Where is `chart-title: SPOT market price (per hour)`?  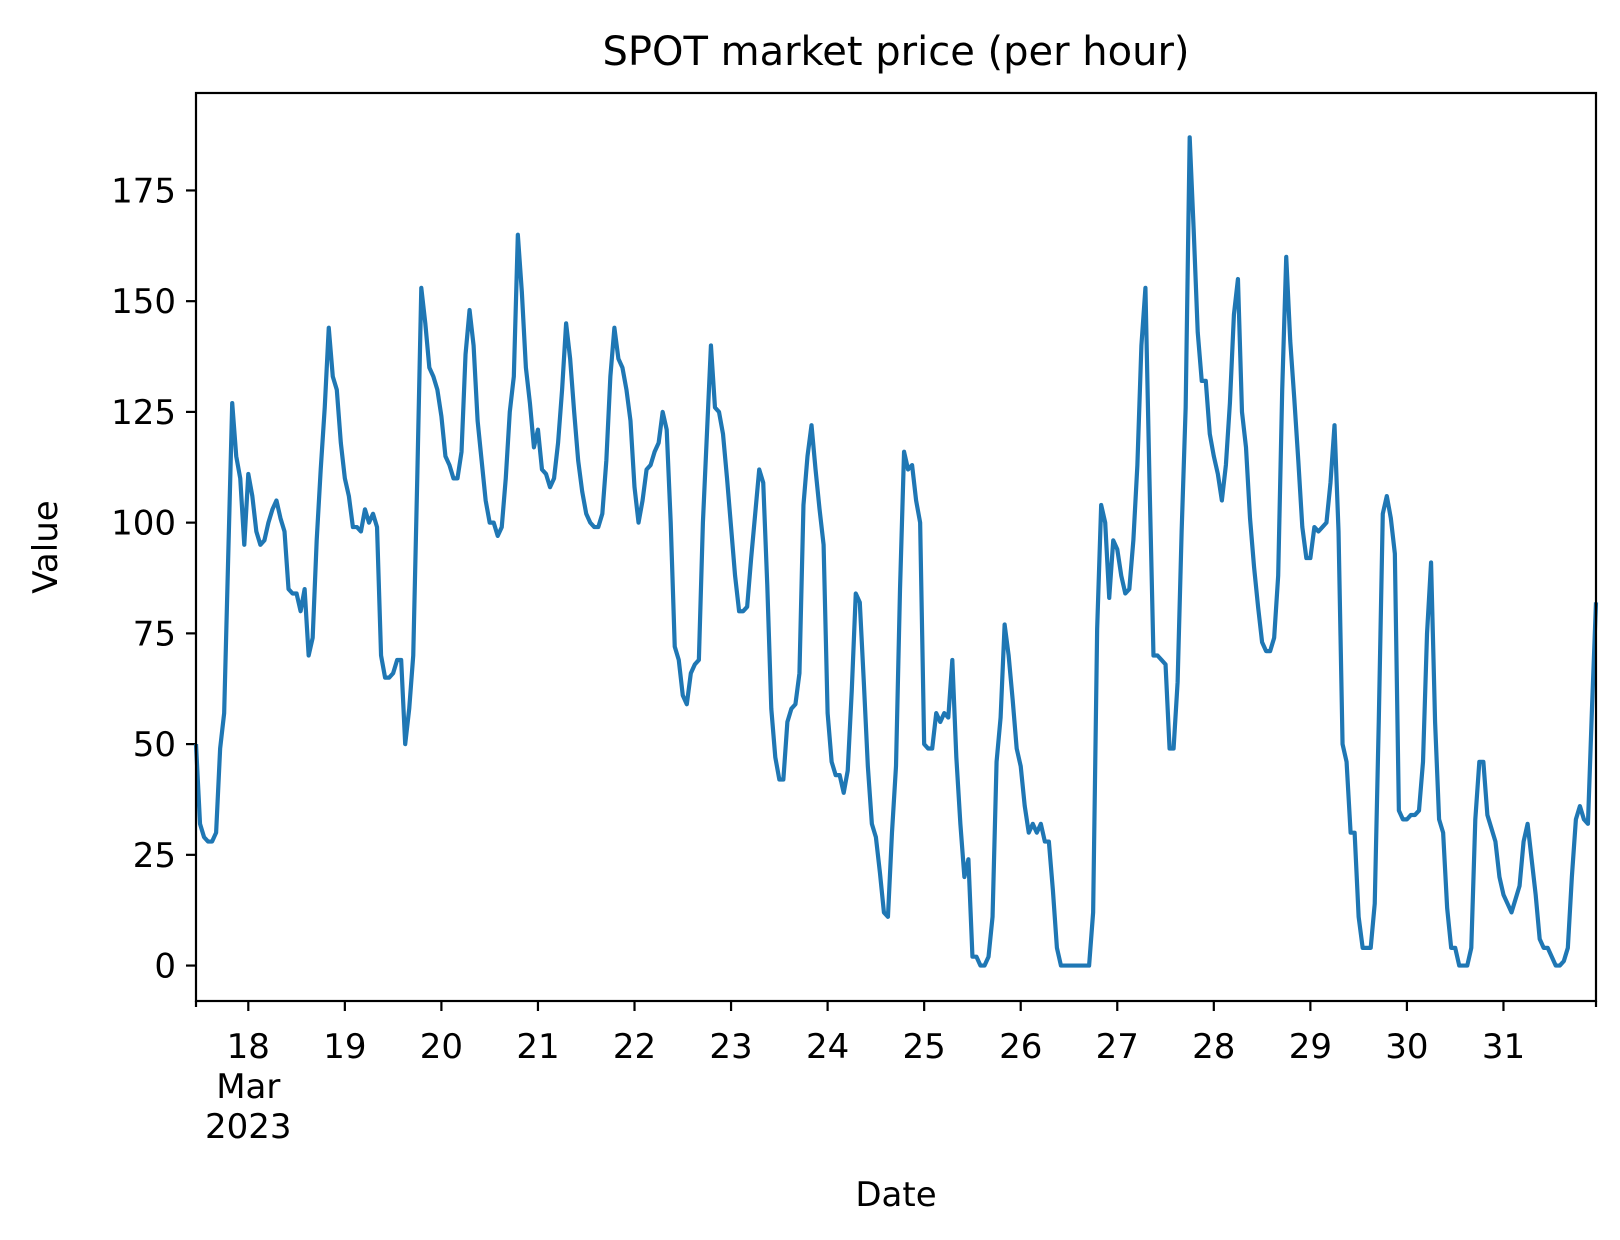 chart-title: SPOT market price (per hour) is located at coordinates (895, 52).